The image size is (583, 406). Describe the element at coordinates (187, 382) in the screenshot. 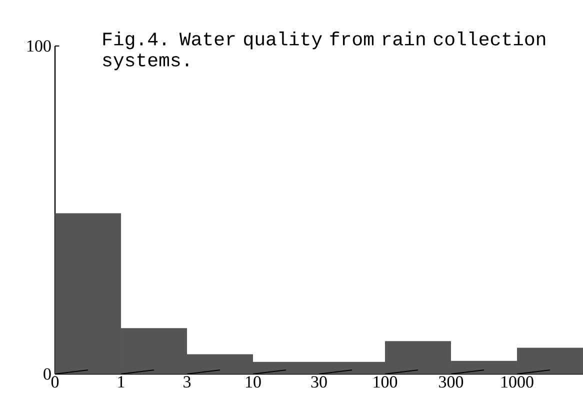

I see `text: 3` at that location.